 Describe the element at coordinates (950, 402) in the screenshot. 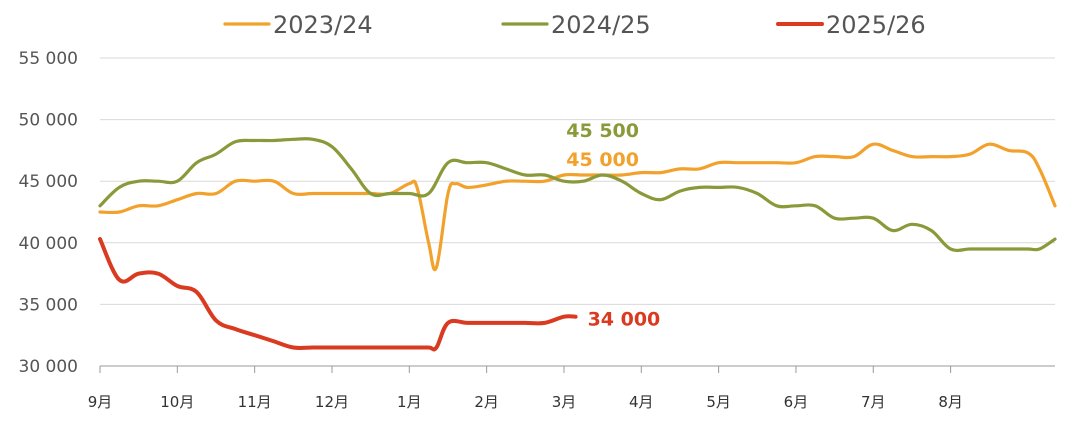

I see `x-tick-label: 8月` at that location.